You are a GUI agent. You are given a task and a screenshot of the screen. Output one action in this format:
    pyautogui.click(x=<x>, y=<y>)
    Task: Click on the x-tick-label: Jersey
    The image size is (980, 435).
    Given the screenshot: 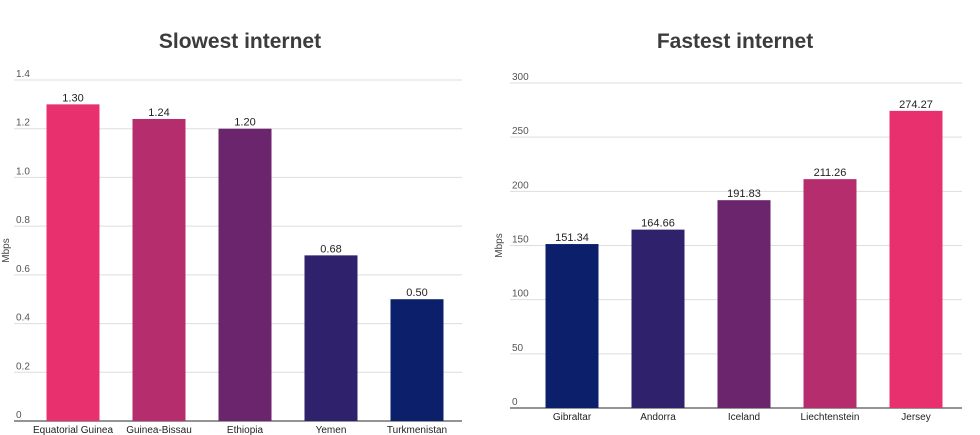 What is the action you would take?
    pyautogui.click(x=915, y=417)
    